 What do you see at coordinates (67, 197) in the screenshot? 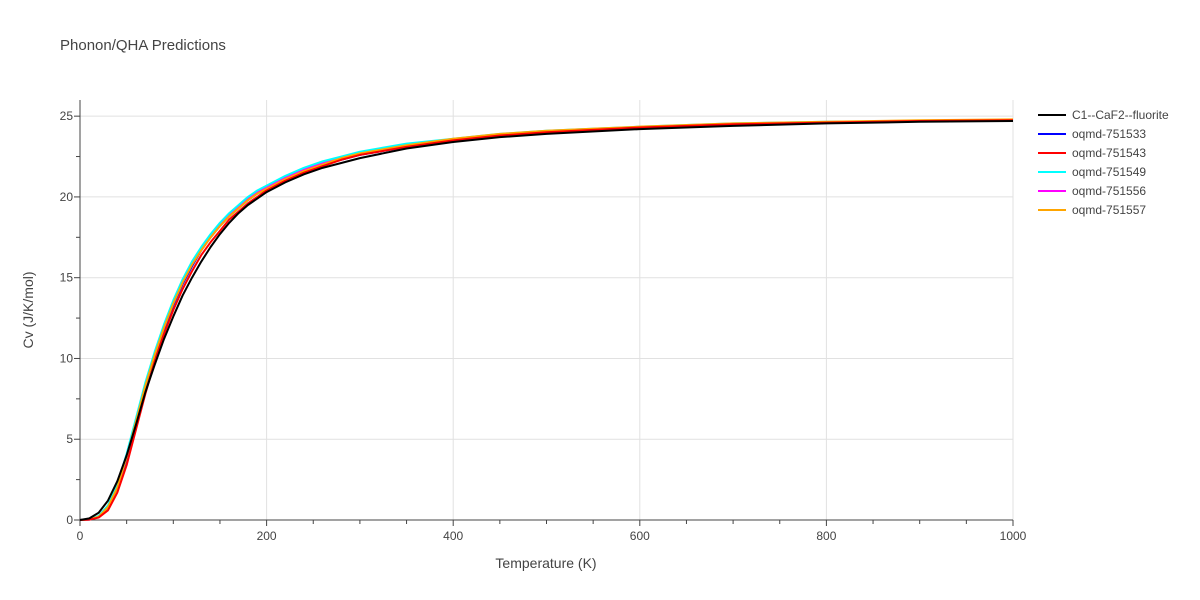
I see `y-tick-label: 20` at bounding box center [67, 197].